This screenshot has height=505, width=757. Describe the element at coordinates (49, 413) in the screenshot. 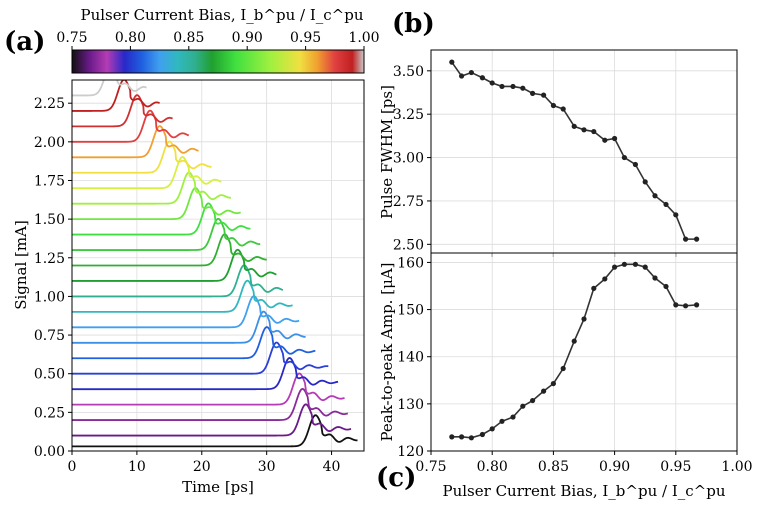

I see `panel-a-ytick-label: 0.25` at that location.